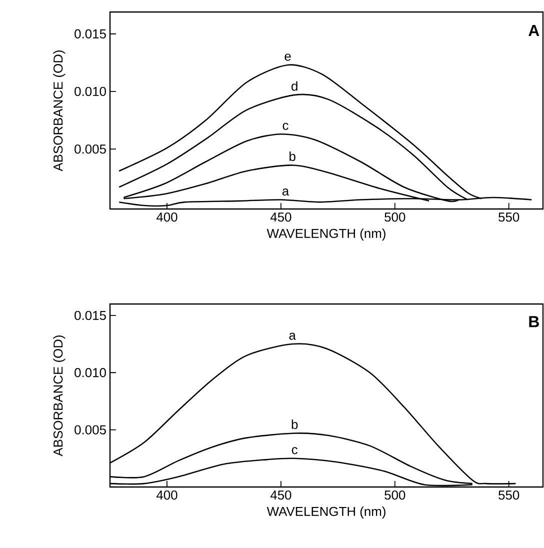  Describe the element at coordinates (295, 86) in the screenshot. I see `annotation: d` at that location.